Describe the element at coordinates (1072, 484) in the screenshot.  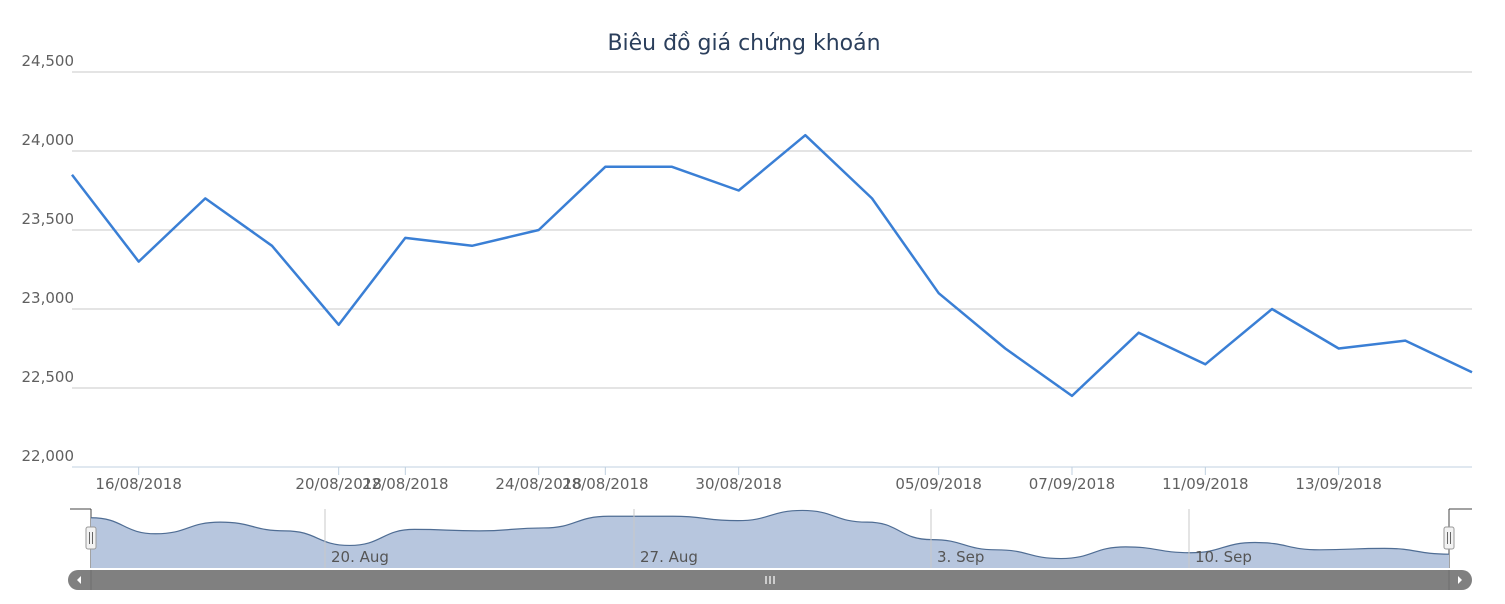
I see `x-tick-label: 07/09/2018` at that location.